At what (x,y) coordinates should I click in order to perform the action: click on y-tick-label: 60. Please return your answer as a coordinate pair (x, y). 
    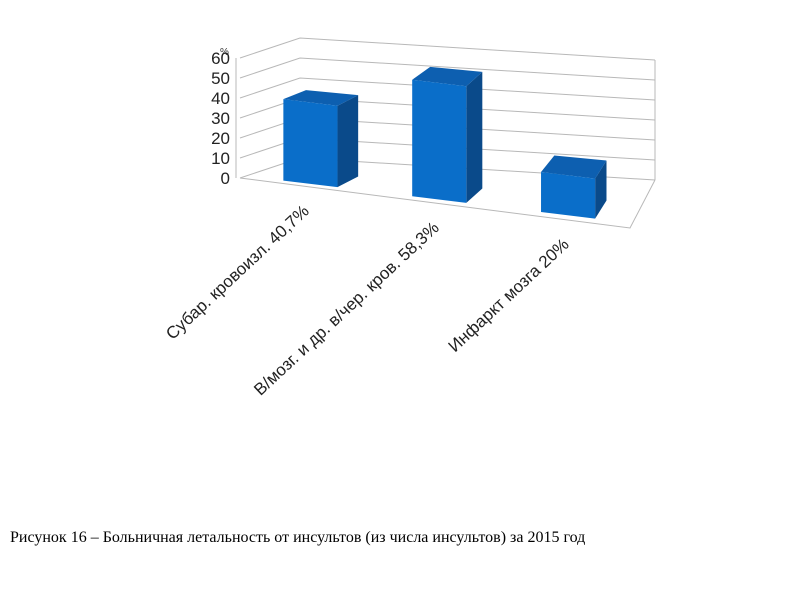
    Looking at the image, I should click on (220, 58).